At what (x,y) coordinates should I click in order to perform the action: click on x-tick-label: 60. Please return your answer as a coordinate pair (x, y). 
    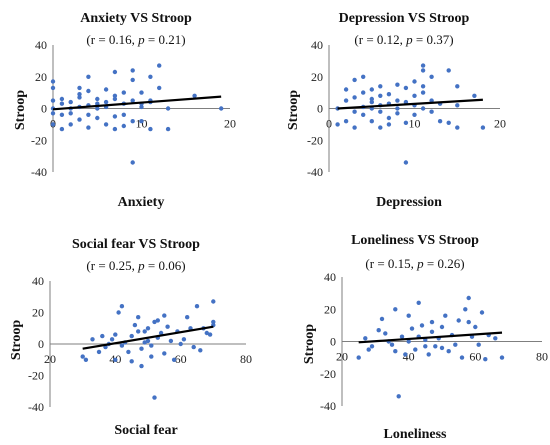
    Looking at the image, I should click on (181, 359).